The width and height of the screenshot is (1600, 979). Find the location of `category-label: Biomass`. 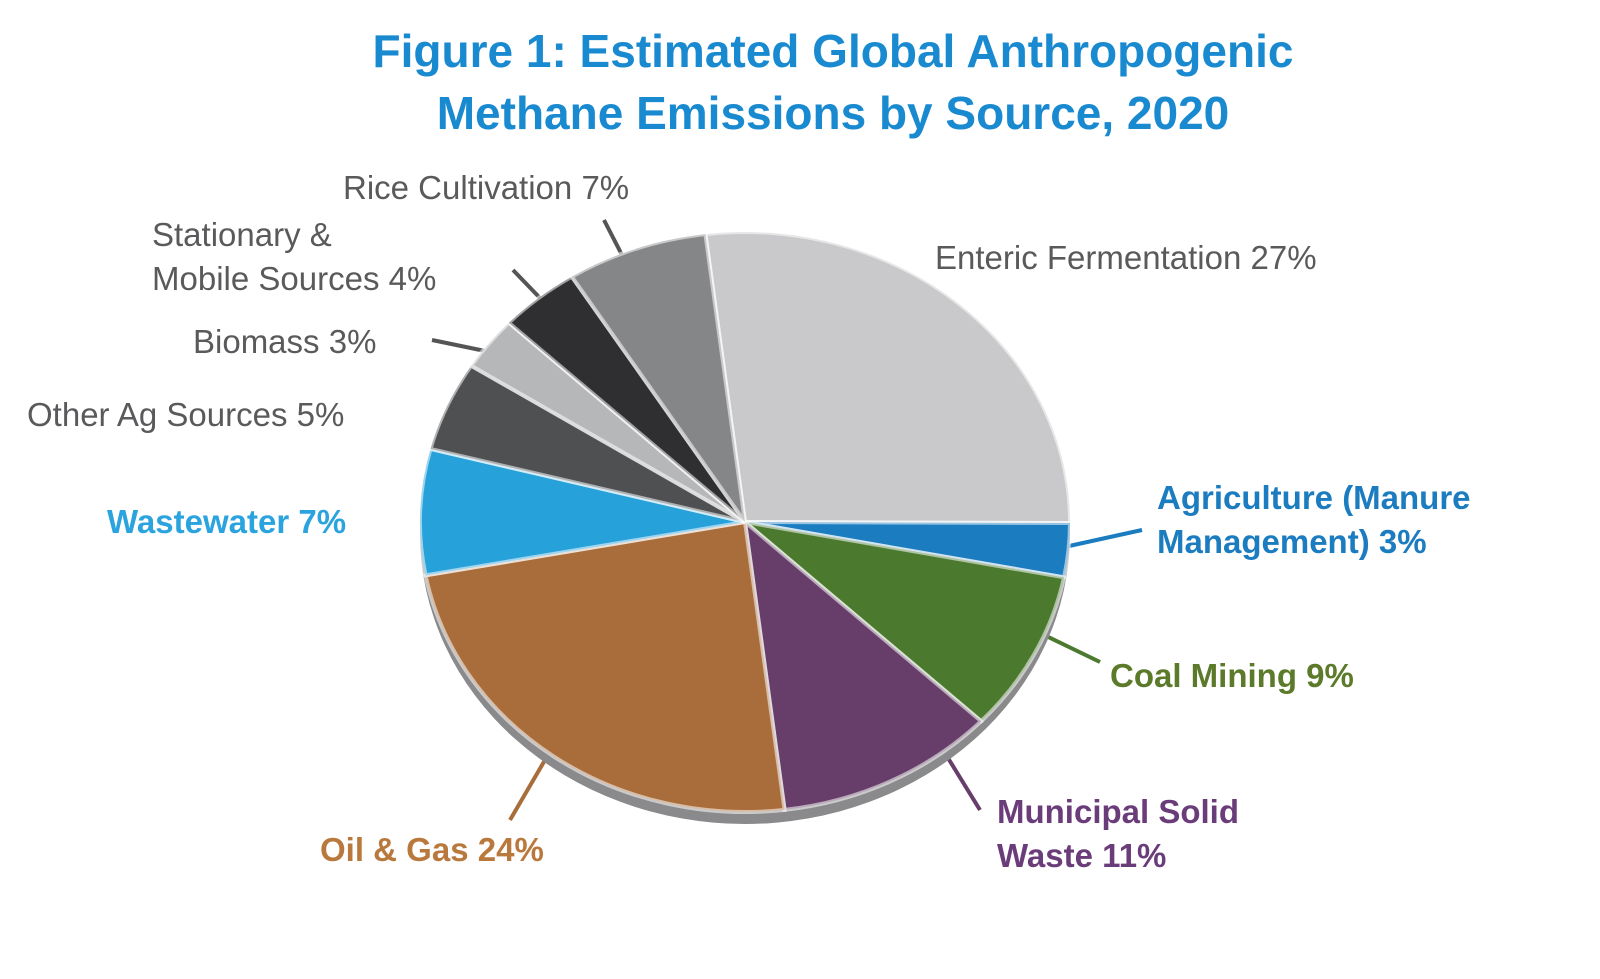

category-label: Biomass is located at coordinates (256, 341).